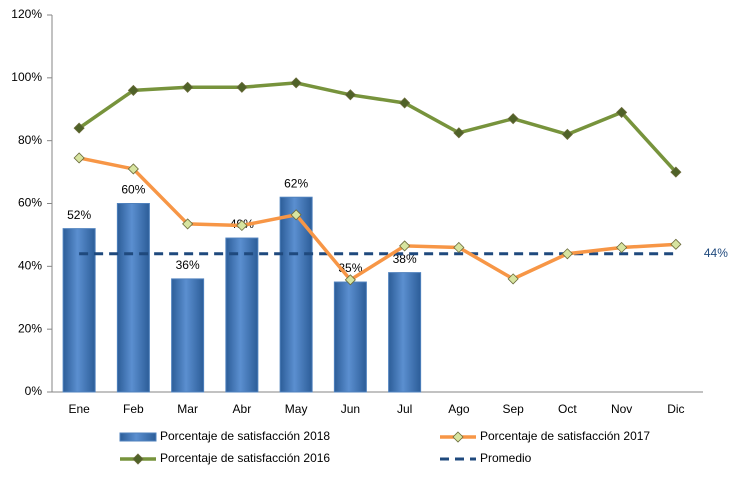 Image resolution: width=733 pixels, height=478 pixels. What do you see at coordinates (513, 409) in the screenshot?
I see `x-tick-label: Sep` at bounding box center [513, 409].